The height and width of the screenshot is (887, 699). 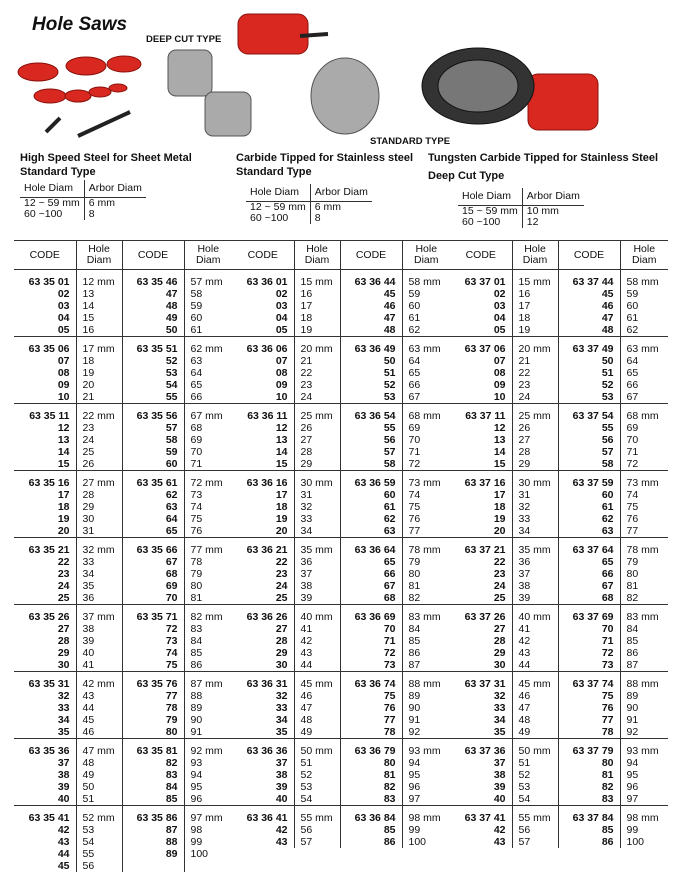 I want to click on spec-cell: 12 ~ 59 mm, so click(x=52, y=203).